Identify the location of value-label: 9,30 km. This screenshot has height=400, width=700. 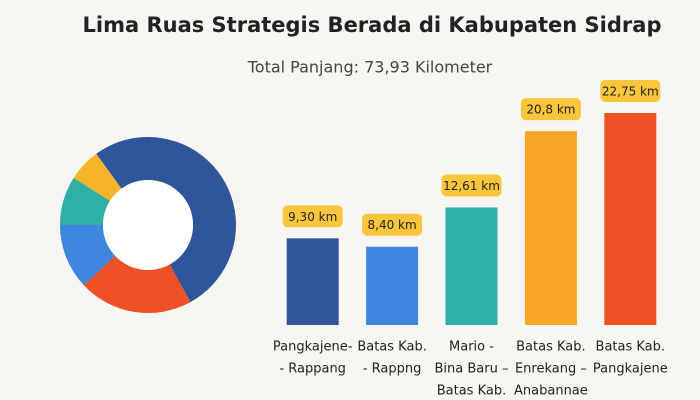
(312, 217).